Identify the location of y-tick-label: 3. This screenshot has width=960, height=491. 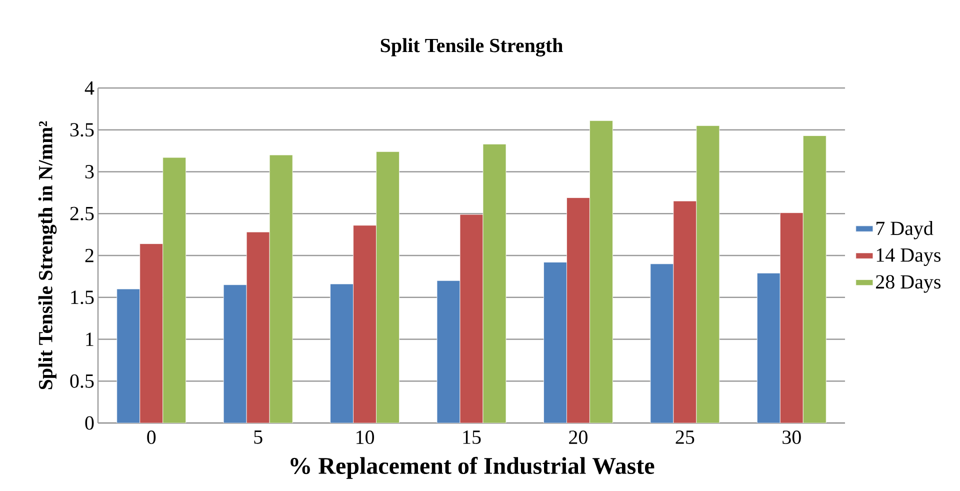
(89, 171).